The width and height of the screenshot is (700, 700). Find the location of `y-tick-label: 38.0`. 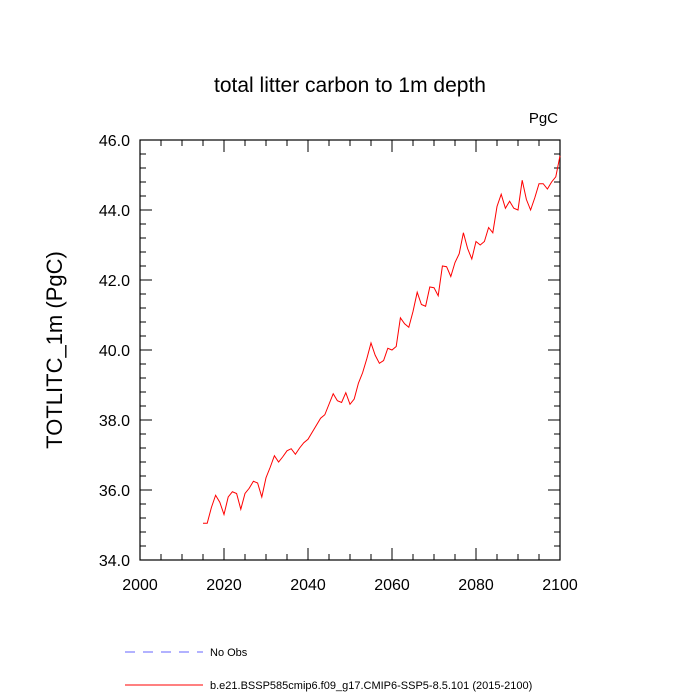

y-tick-label: 38.0 is located at coordinates (114, 421).